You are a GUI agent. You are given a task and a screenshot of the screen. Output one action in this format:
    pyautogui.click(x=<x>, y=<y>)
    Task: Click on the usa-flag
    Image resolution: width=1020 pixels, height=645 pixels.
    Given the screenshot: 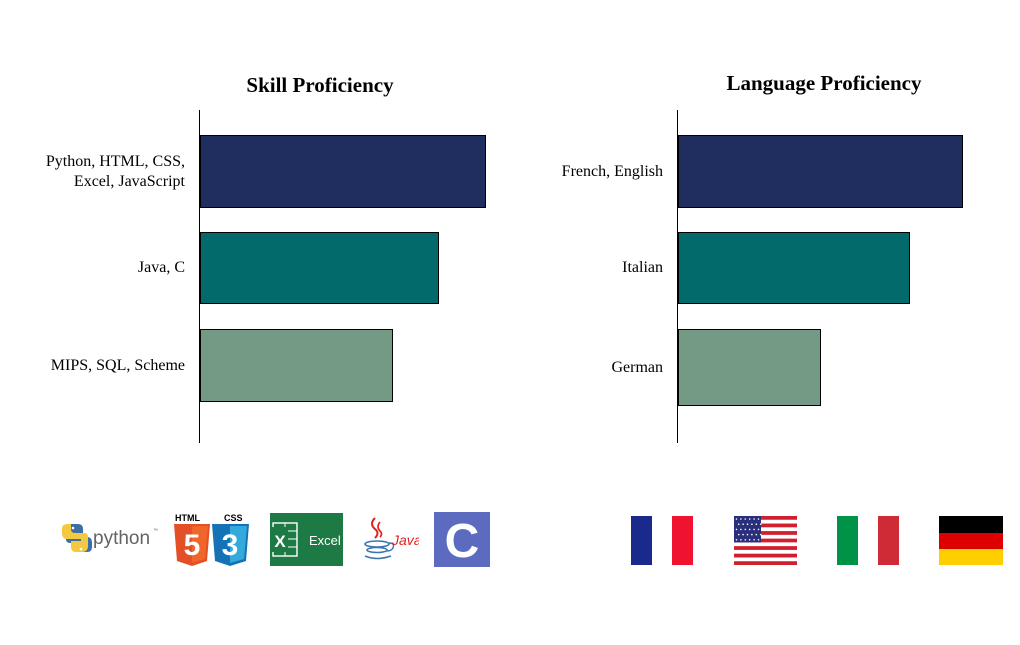 What is the action you would take?
    pyautogui.click(x=765, y=541)
    